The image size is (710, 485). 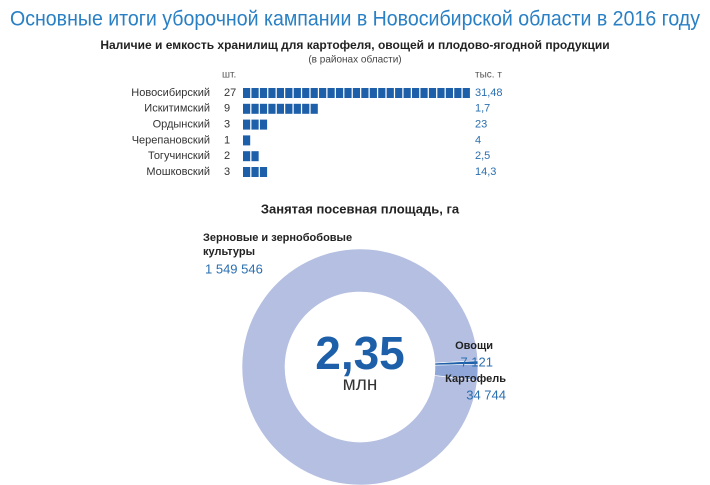 What do you see at coordinates (476, 361) in the screenshot?
I see `value-label: 7 121` at bounding box center [476, 361].